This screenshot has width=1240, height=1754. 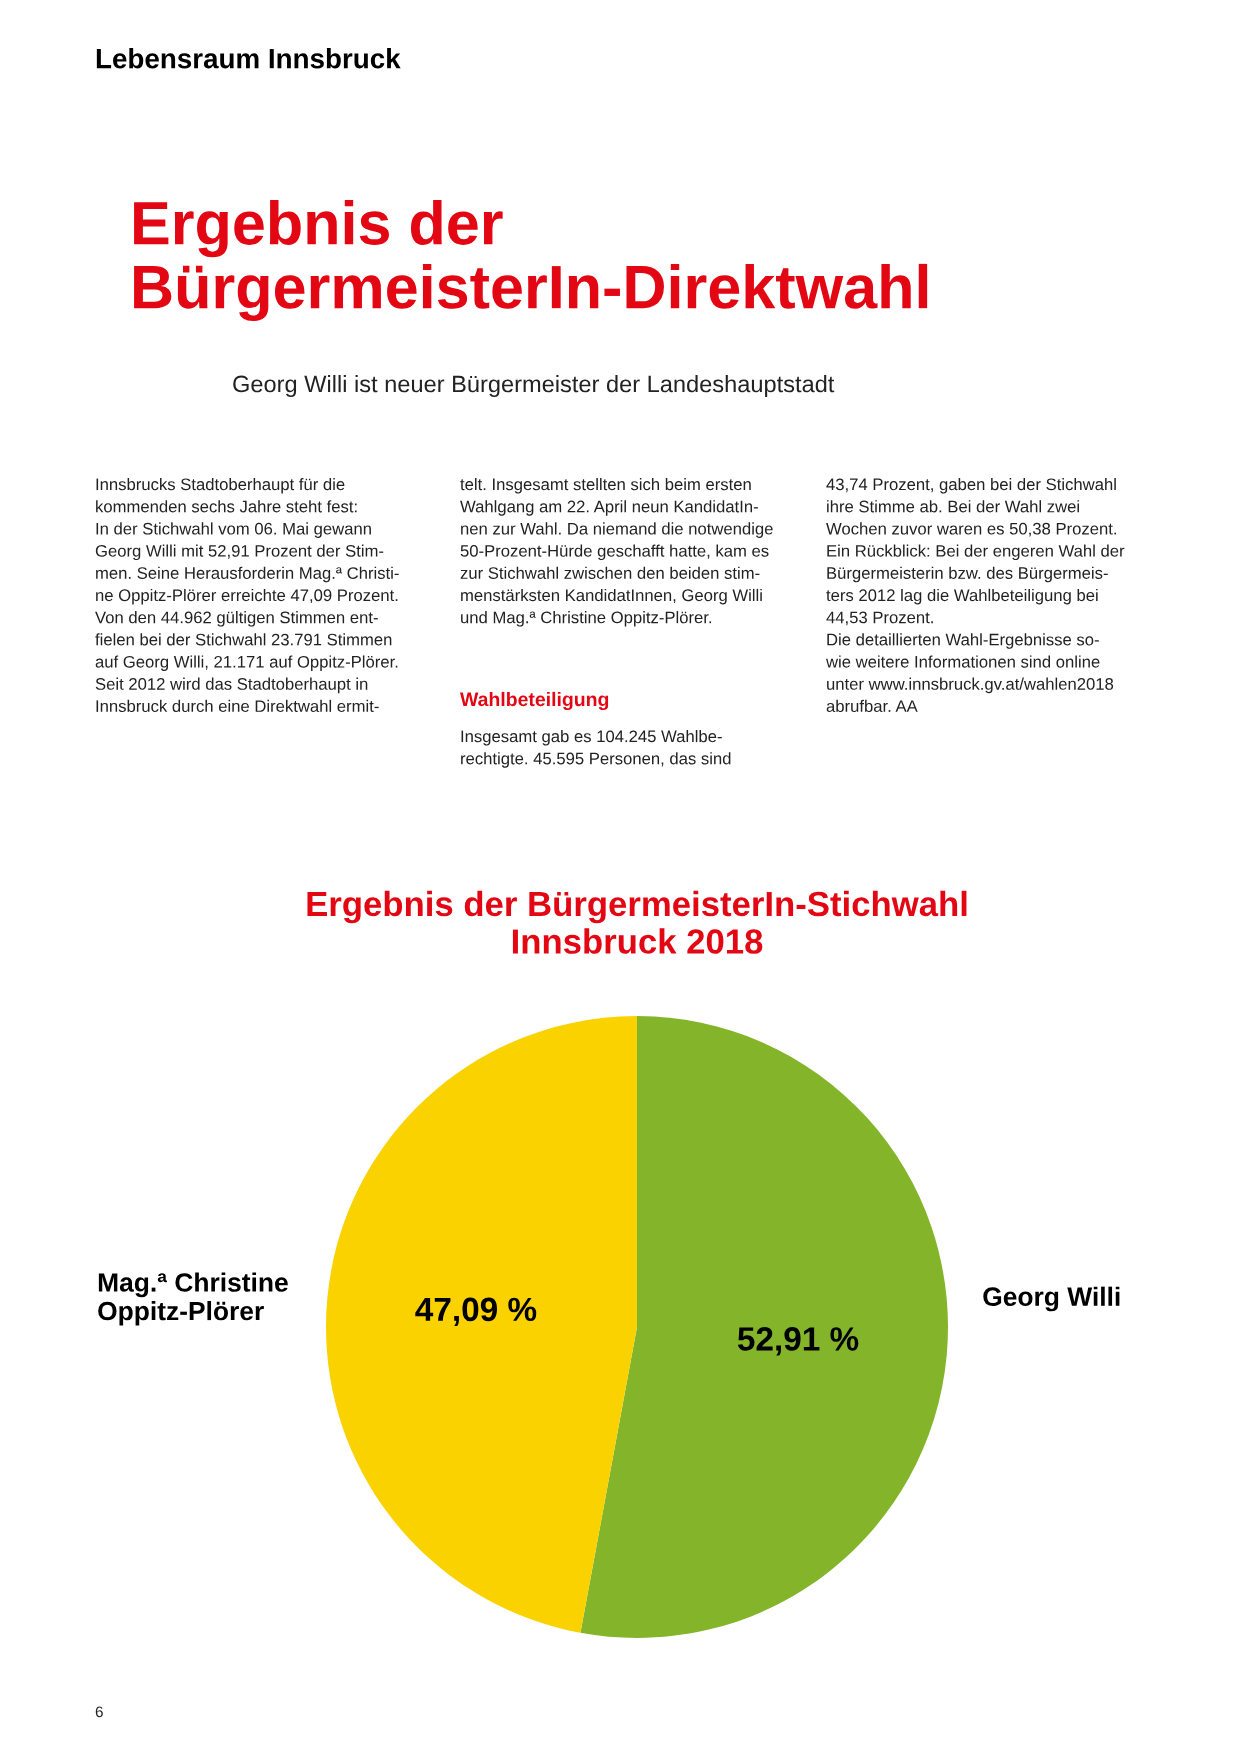 I want to click on chart-title: Ergebnis der BürgermeisterIn-Stichwahl Innsbruck 2018, so click(x=637, y=922).